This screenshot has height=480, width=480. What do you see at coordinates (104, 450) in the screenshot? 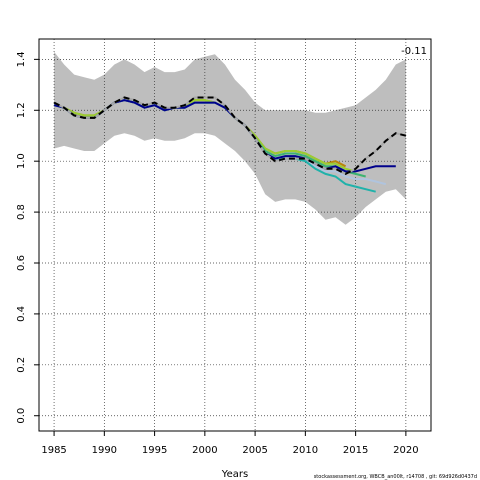
I see `x-tick-label-1: 1990` at bounding box center [104, 450].